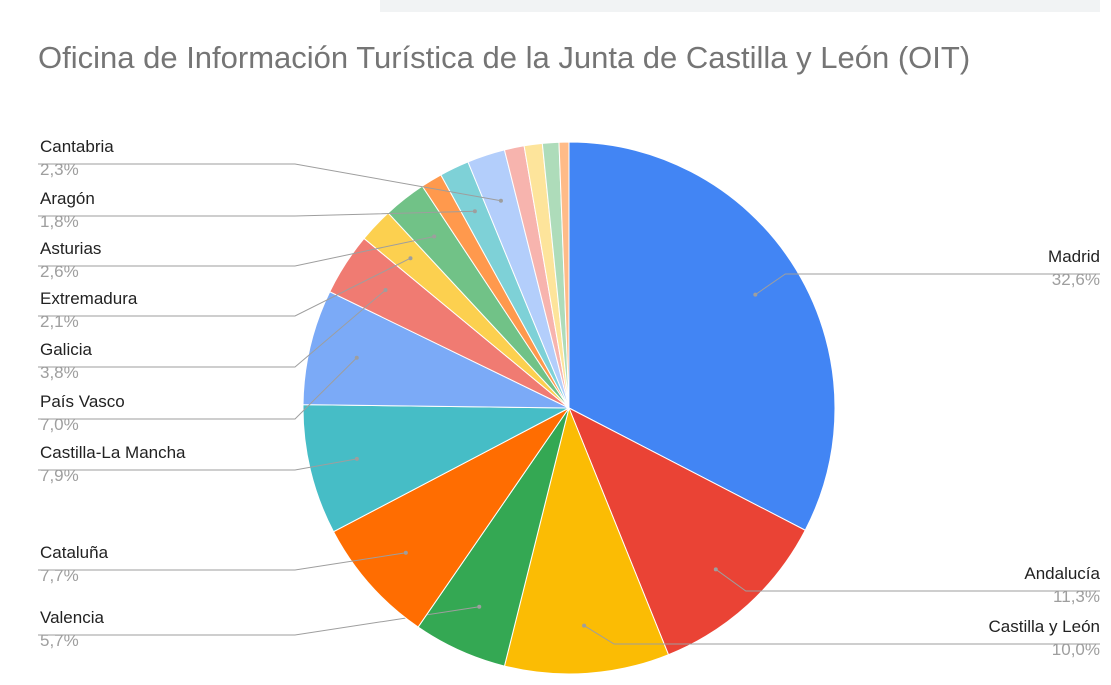 The image size is (1111, 685). Describe the element at coordinates (1076, 279) in the screenshot. I see `slice-value: 32,6%` at that location.